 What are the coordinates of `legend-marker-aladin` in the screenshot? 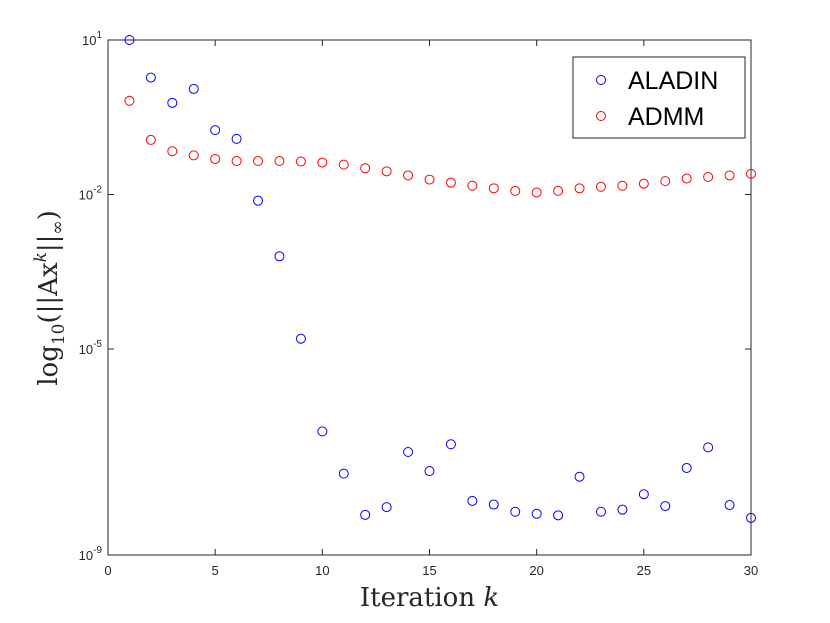 It's located at (601, 80).